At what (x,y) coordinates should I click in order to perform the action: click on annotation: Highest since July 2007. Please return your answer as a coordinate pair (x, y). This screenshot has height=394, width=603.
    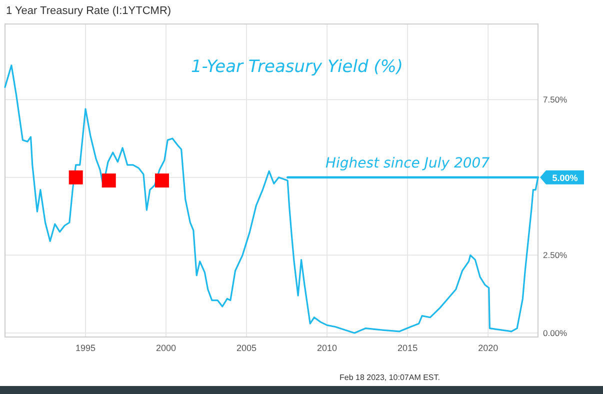
    Looking at the image, I should click on (408, 163).